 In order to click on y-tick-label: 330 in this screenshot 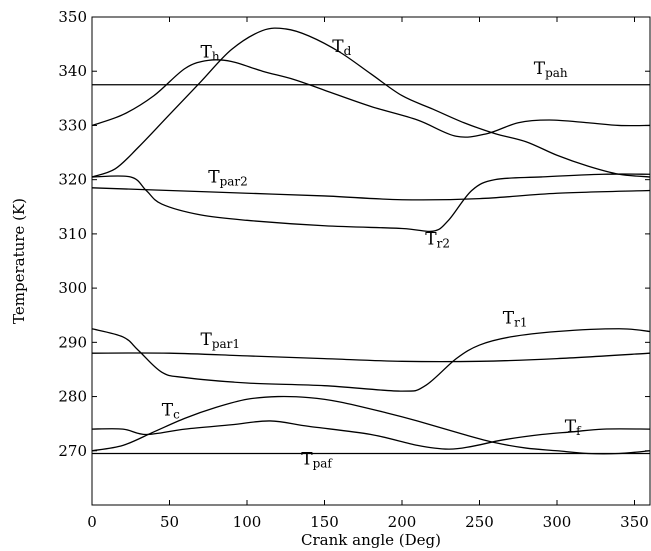, I will do `click(72, 125)`.